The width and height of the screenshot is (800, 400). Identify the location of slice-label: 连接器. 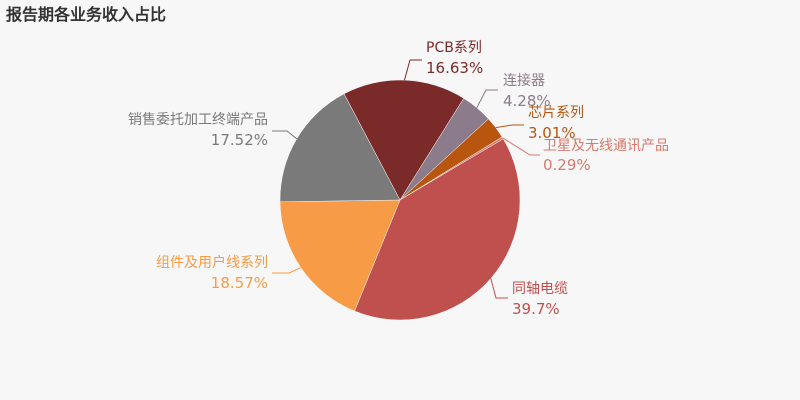
(524, 80).